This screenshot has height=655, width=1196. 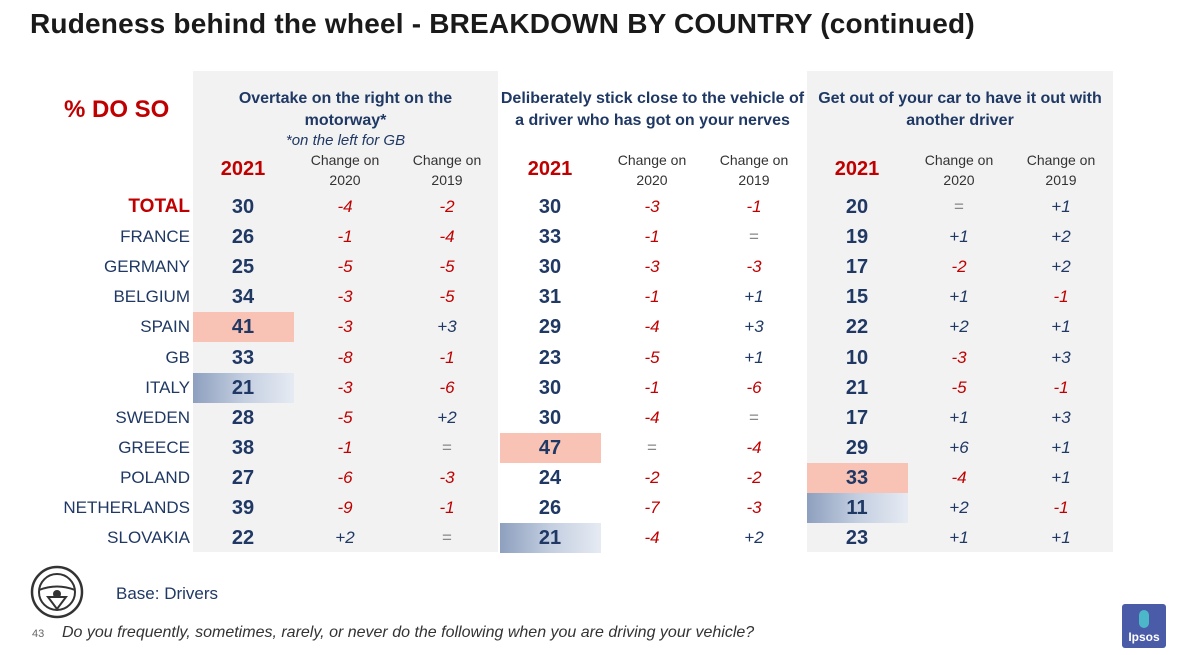 What do you see at coordinates (243, 297) in the screenshot?
I see `value-2021: 34` at bounding box center [243, 297].